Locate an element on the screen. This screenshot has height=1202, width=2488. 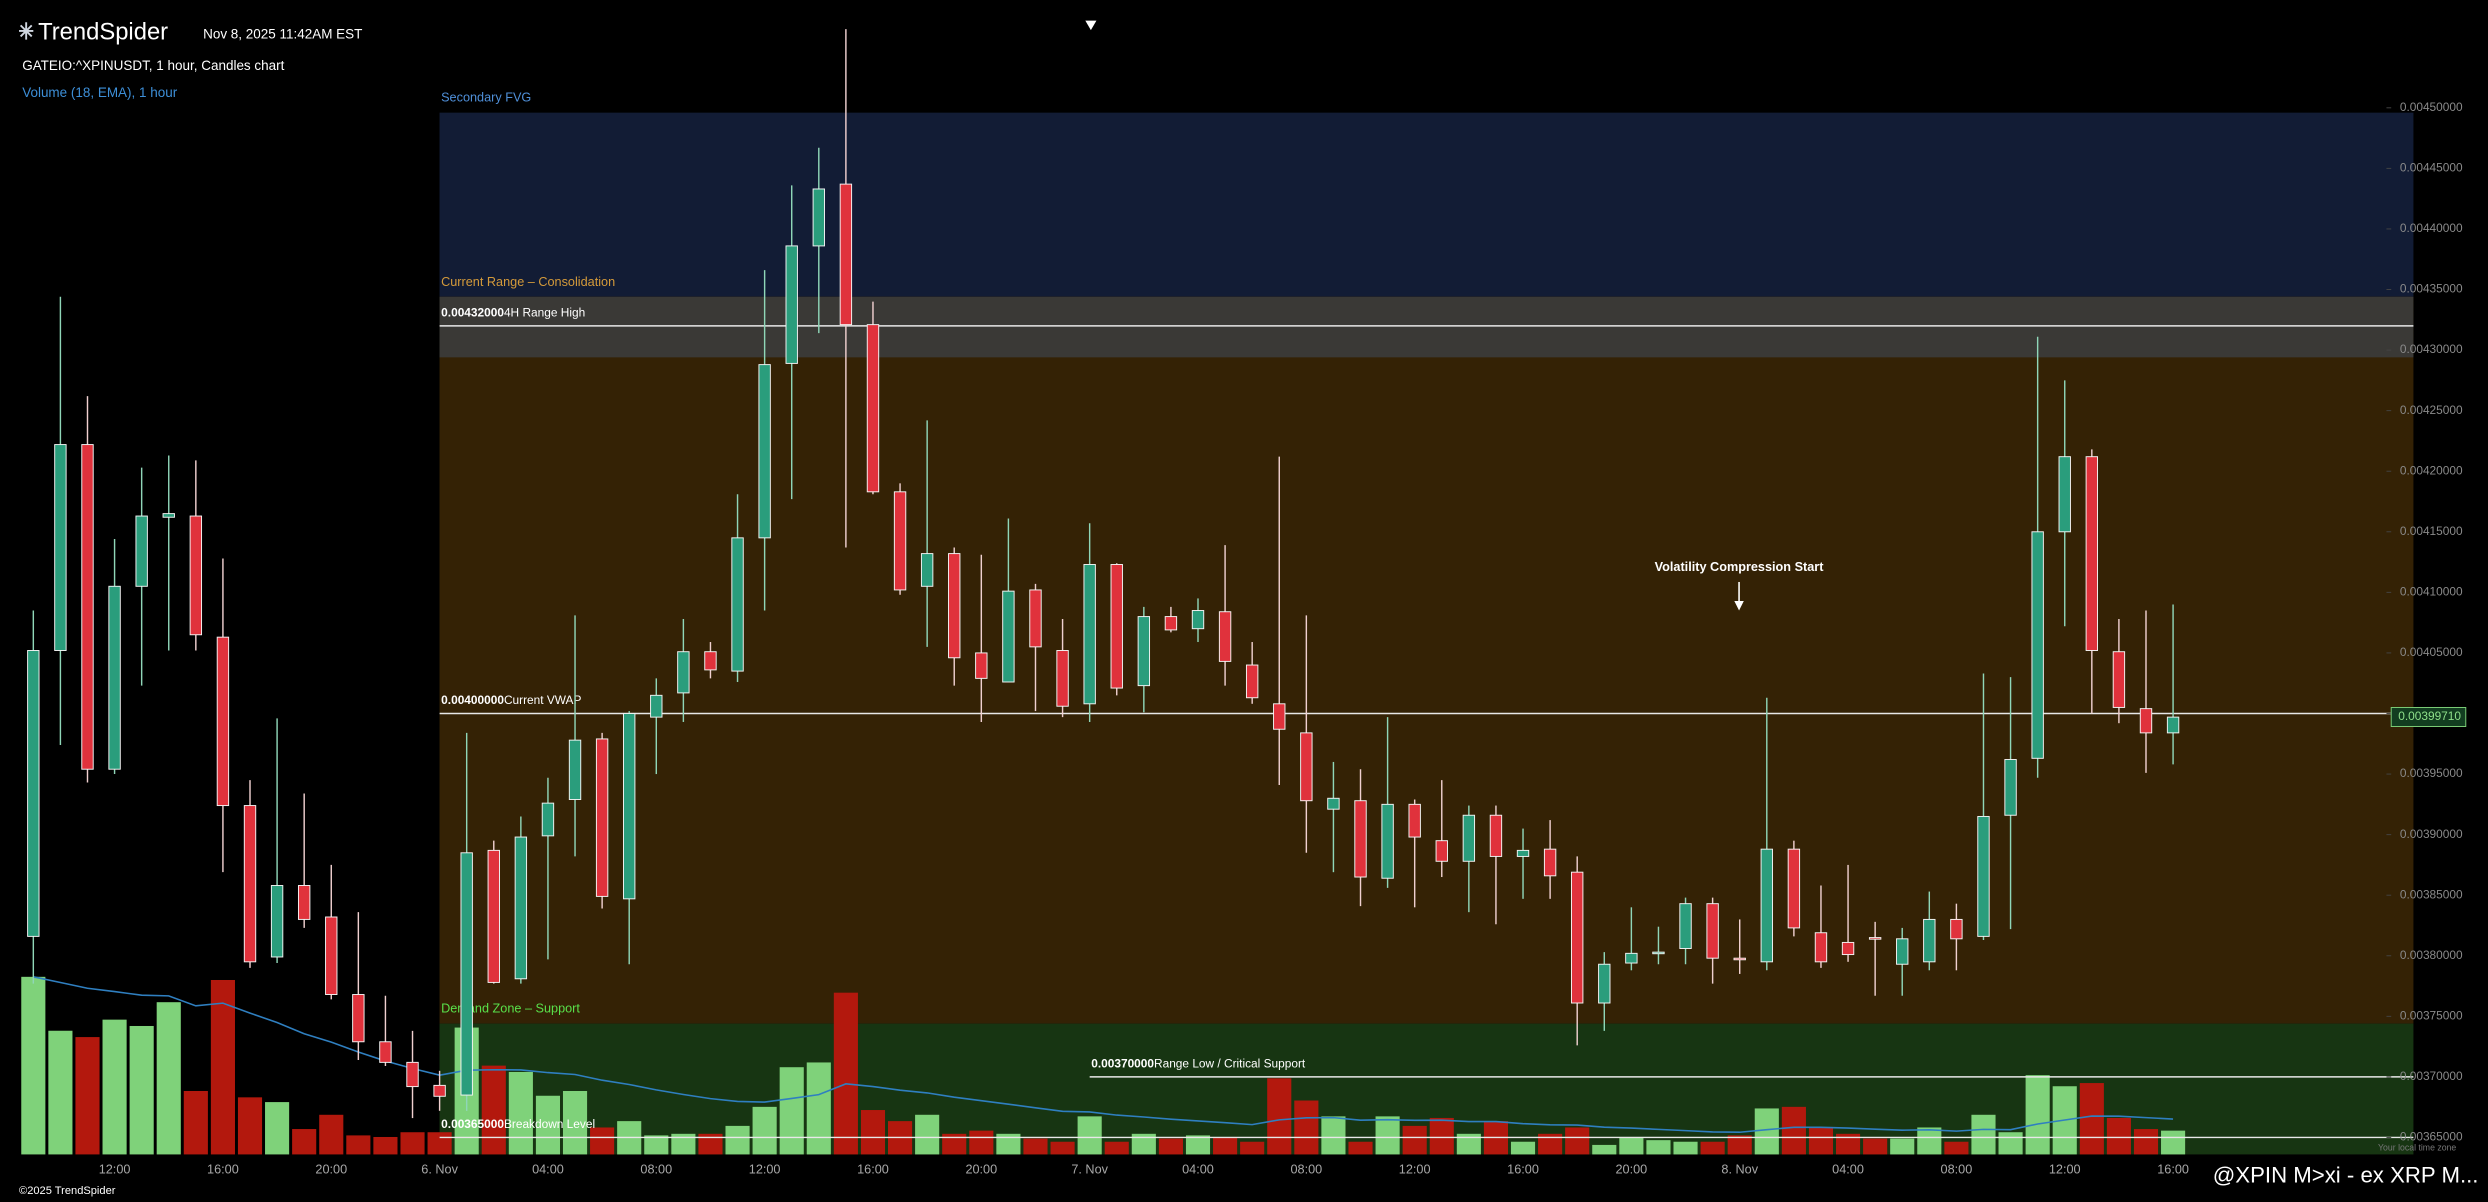
last-price-tag is located at coordinates (2428, 717).